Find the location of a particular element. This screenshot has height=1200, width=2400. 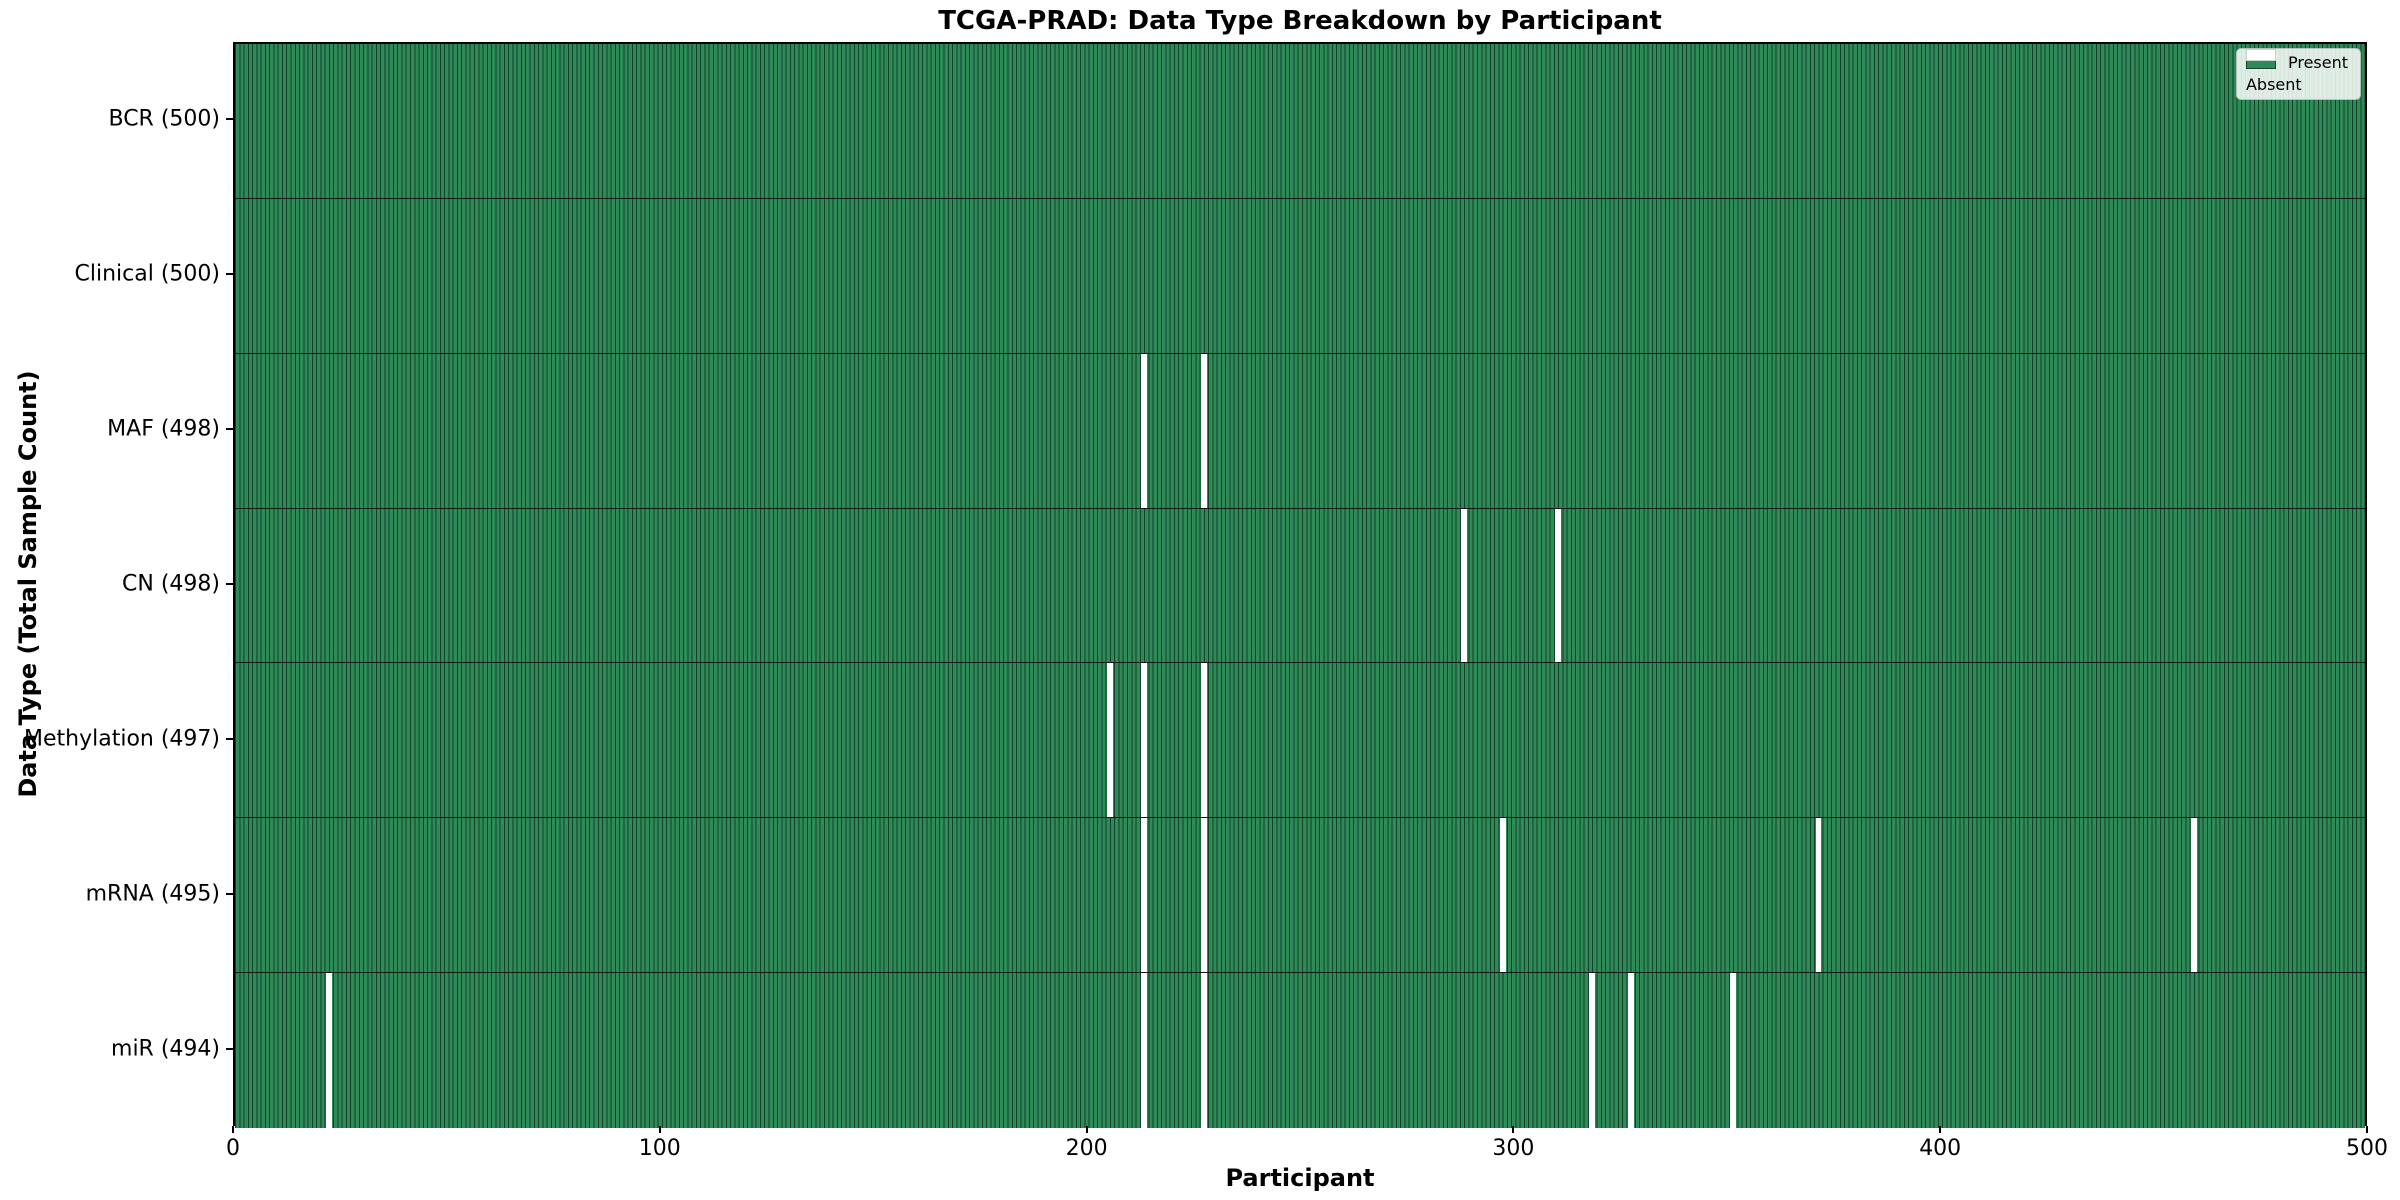

row-miR is located at coordinates (1300, 1050).